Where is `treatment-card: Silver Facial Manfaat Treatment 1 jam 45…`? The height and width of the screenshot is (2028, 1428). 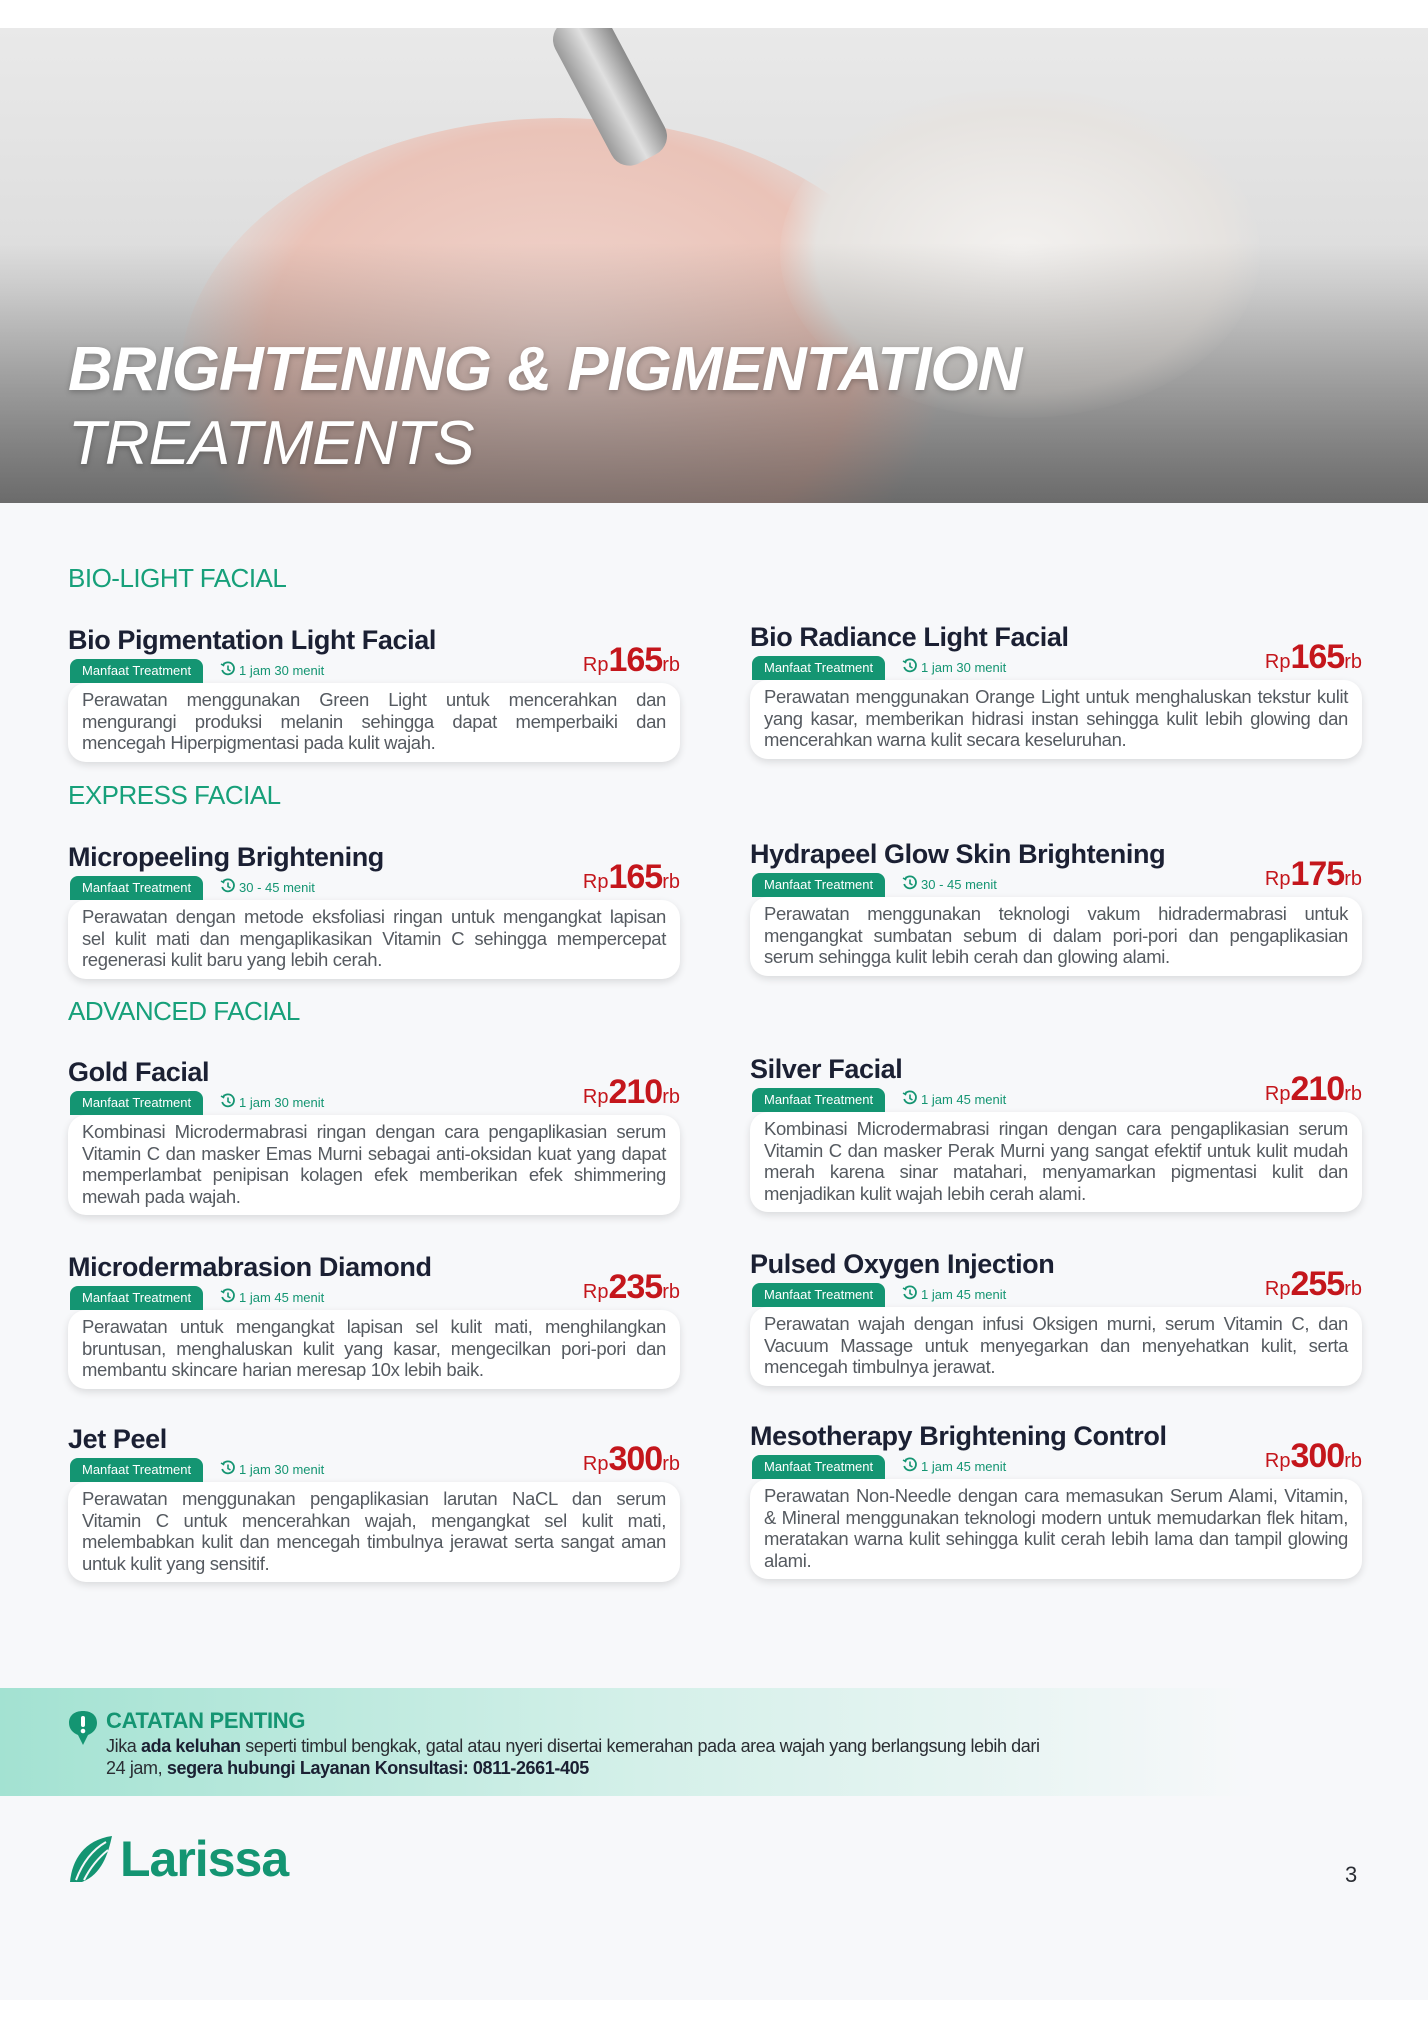 treatment-card: Silver Facial Manfaat Treatment 1 jam 45… is located at coordinates (1056, 1132).